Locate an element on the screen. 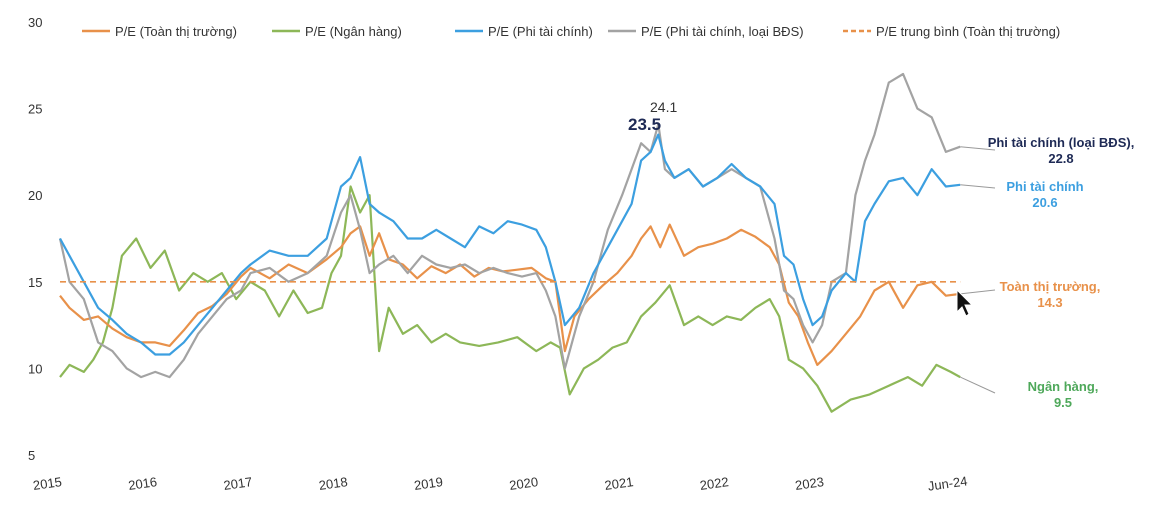 This screenshot has height=508, width=1152. y-tick-label: 25 is located at coordinates (35, 109).